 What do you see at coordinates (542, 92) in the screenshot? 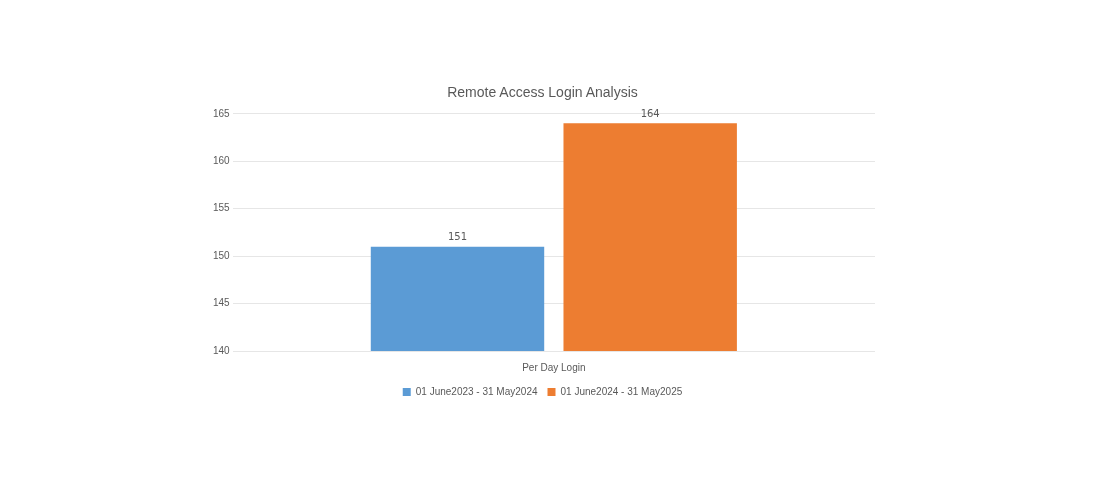
I see `chart-title: Remote Access Login Analysis` at bounding box center [542, 92].